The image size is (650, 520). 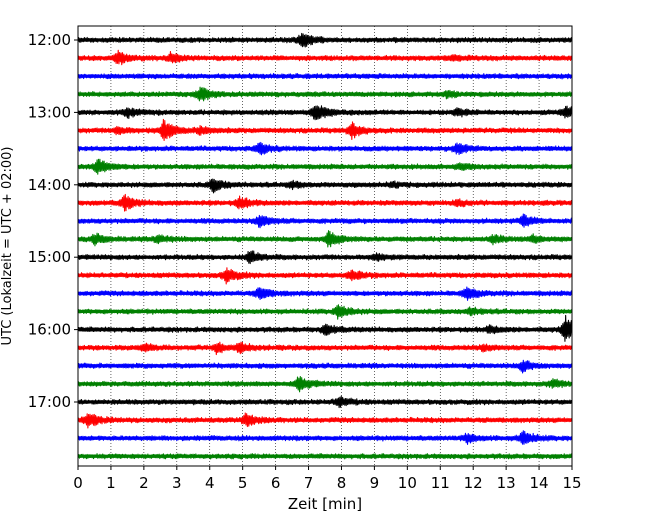 What do you see at coordinates (144, 483) in the screenshot?
I see `x-tick-label: 2` at bounding box center [144, 483].